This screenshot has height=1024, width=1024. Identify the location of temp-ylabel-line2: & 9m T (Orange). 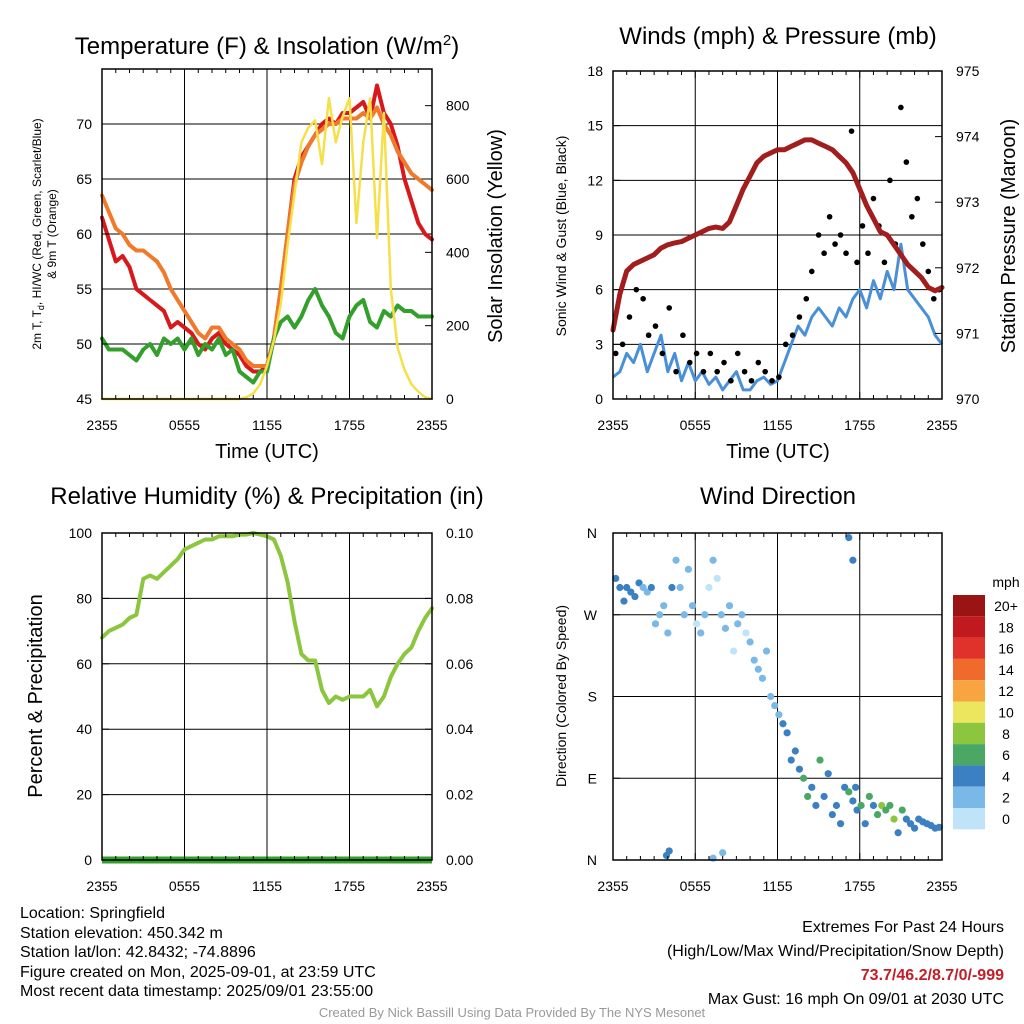
(52, 234).